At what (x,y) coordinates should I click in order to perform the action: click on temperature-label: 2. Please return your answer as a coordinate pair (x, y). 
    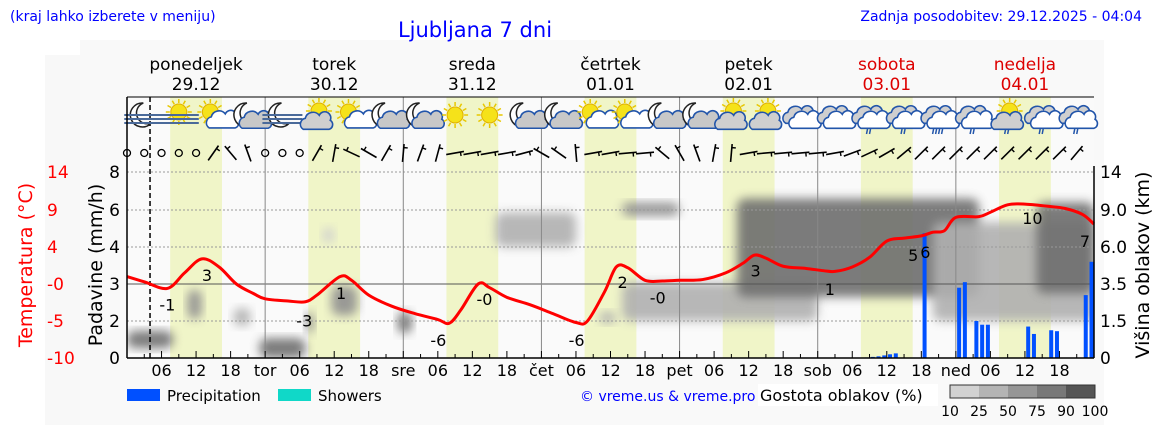
    Looking at the image, I should click on (622, 282).